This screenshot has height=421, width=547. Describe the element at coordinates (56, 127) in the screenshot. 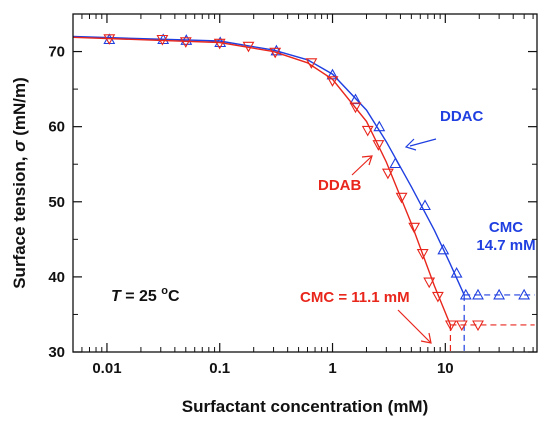

I see `y-tick-label: 60` at that location.